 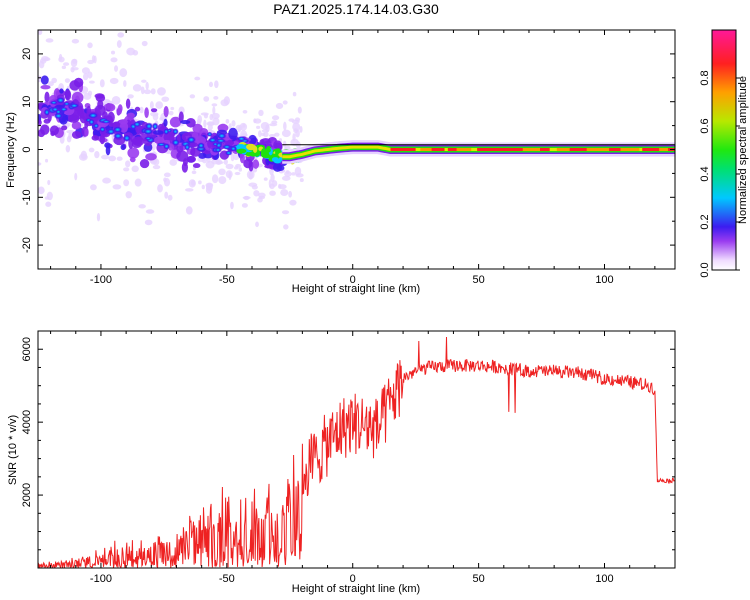 I want to click on colorbar-label: Normalized spectral amplitude, so click(x=743, y=150).